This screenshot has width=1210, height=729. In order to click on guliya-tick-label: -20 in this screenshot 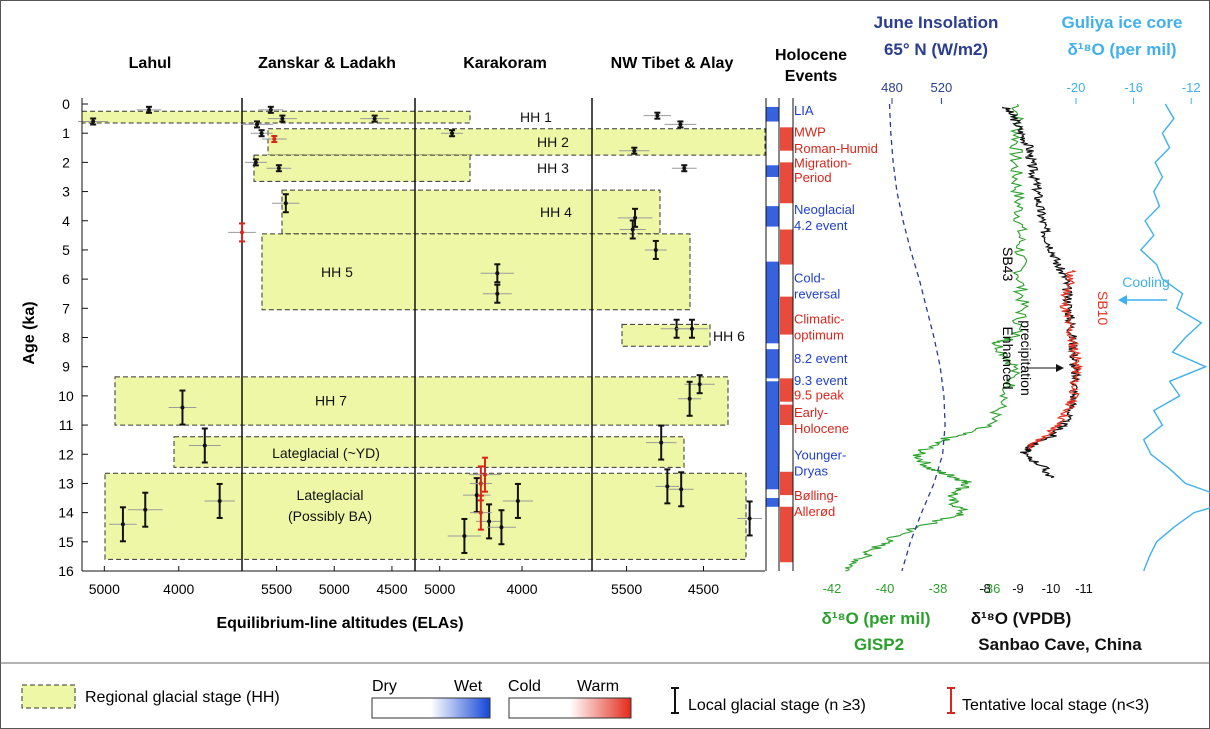, I will do `click(1076, 87)`.